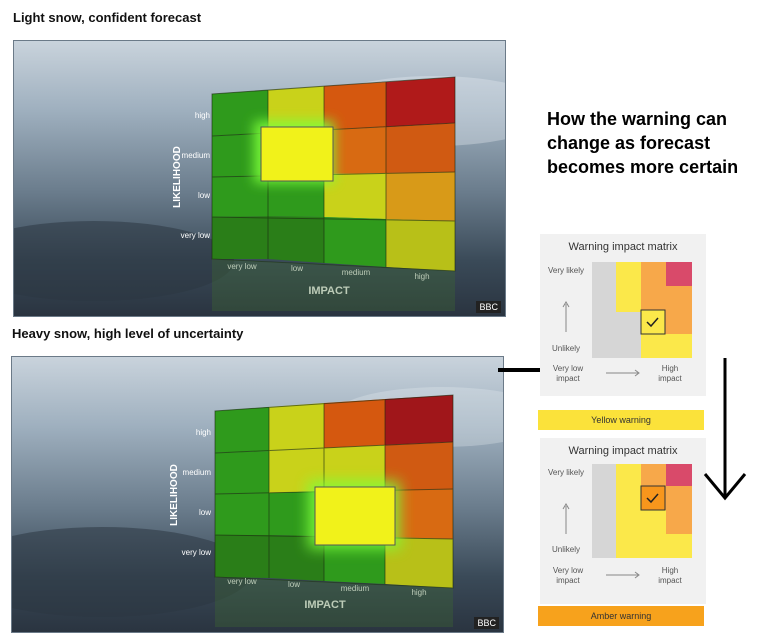 The width and height of the screenshot is (774, 644). What do you see at coordinates (356, 272) in the screenshot?
I see `col-label-medium: medium` at bounding box center [356, 272].